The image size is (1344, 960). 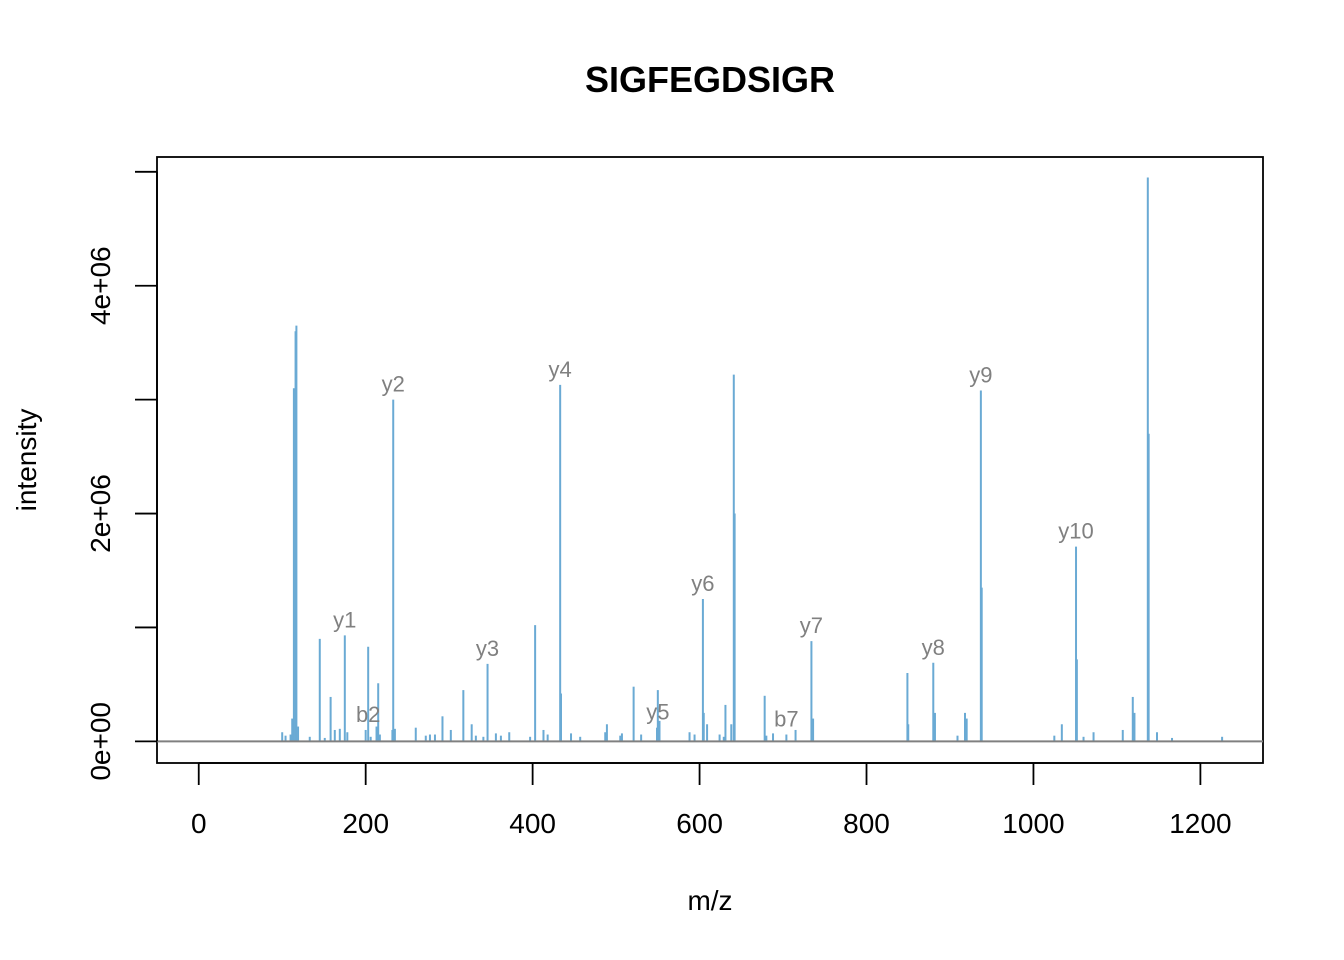 I want to click on chart-title: SIGFEGDSIGR, so click(x=710, y=79).